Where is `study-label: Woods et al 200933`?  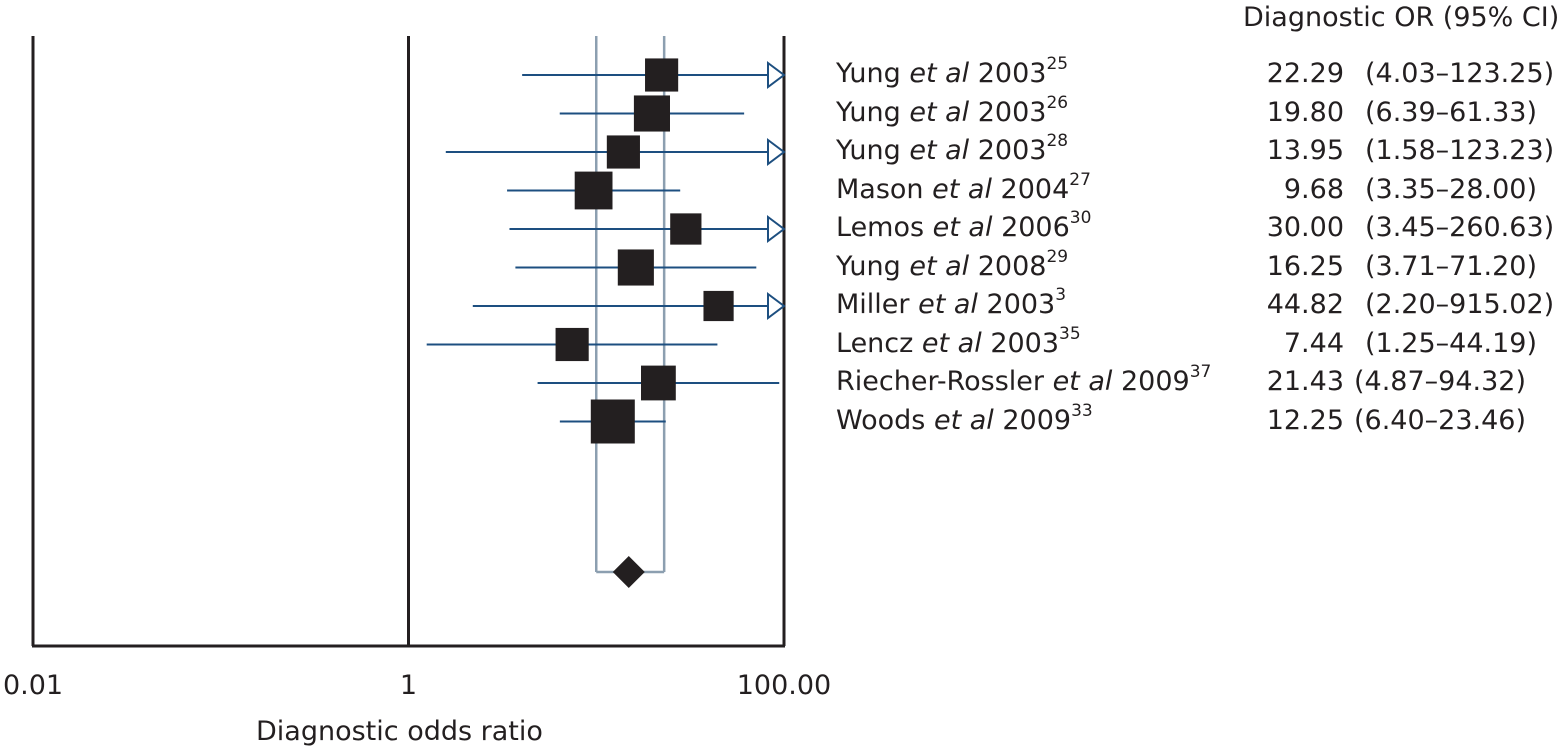
study-label: Woods et al 200933 is located at coordinates (964, 419).